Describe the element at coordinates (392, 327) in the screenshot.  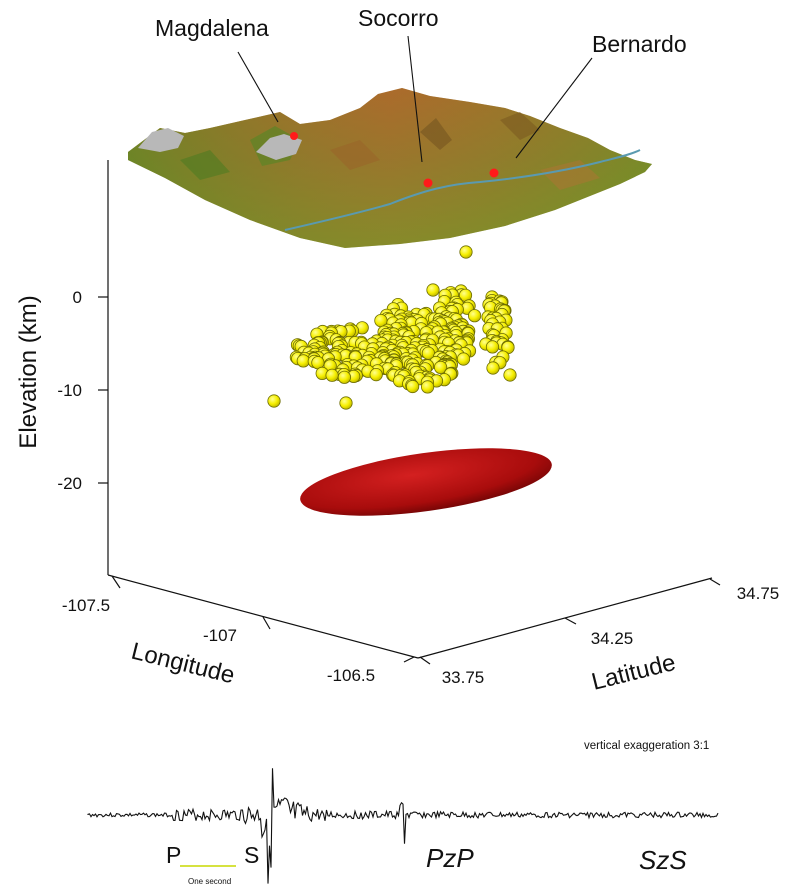
I see `earthquake-hypocenters` at that location.